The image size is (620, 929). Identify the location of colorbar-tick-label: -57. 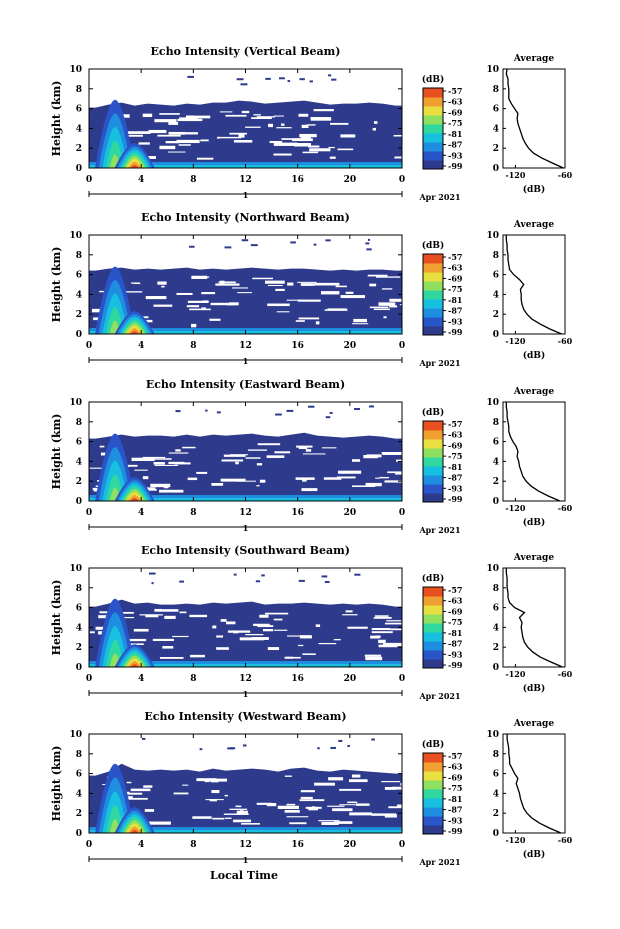
(455, 91).